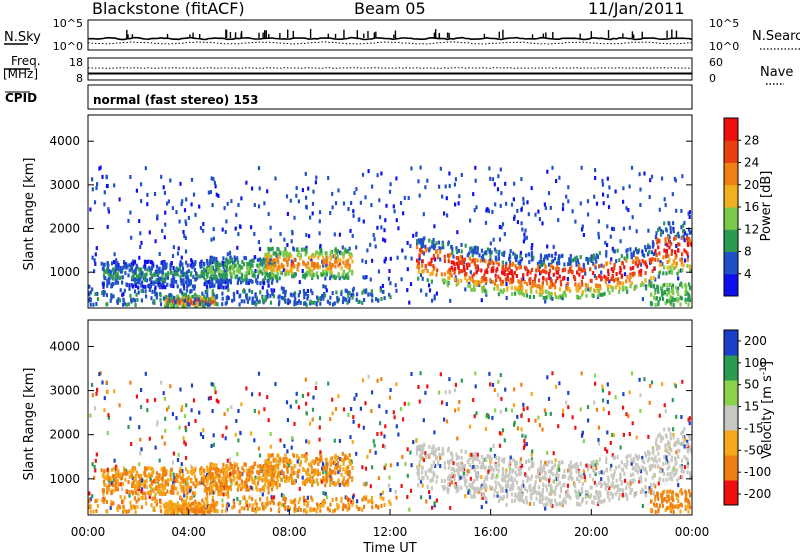 The height and width of the screenshot is (554, 800). I want to click on colorbar-segment, so click(731, 151).